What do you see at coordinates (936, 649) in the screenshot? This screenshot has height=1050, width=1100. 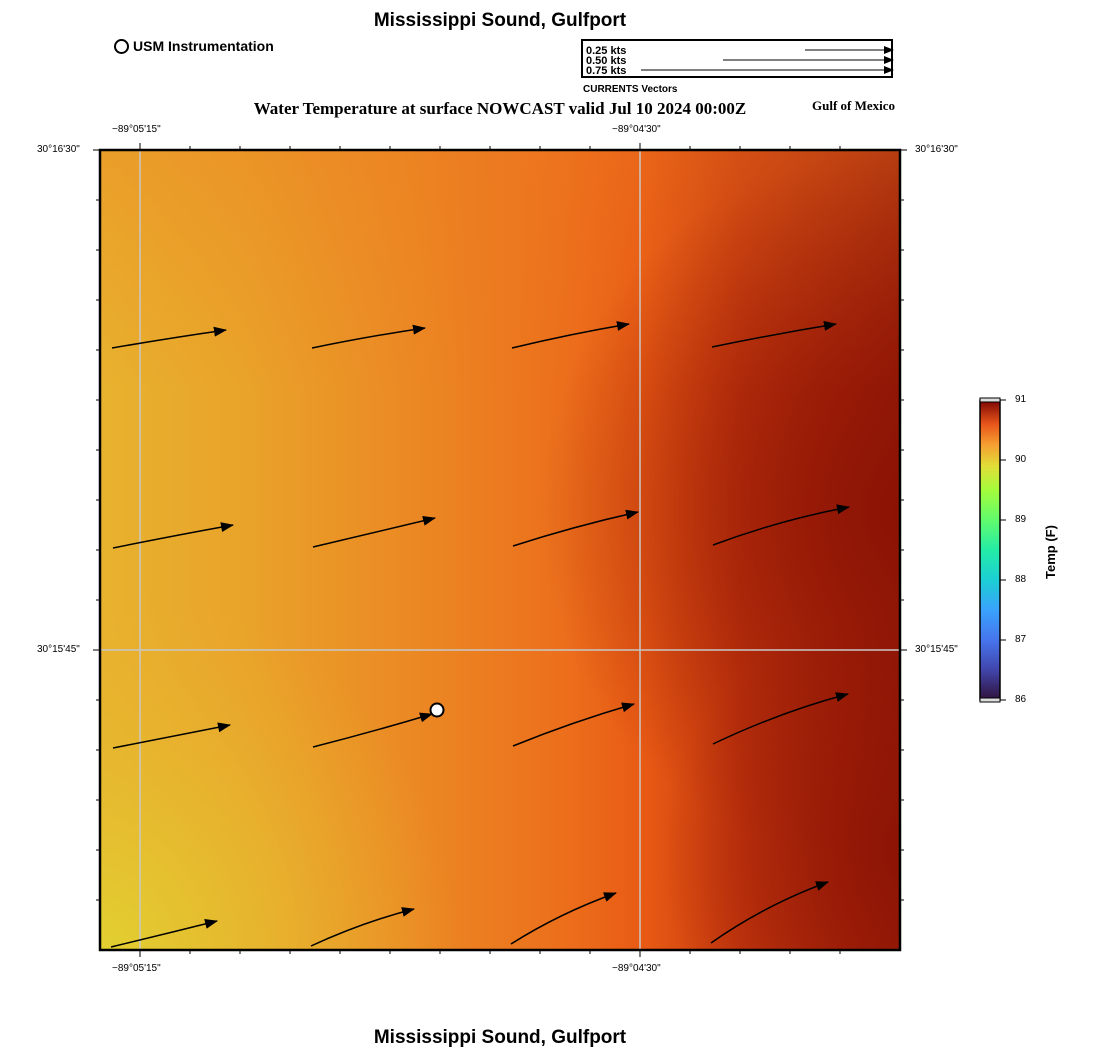 I see `right-lat-label-2: 30°15'45"` at bounding box center [936, 649].